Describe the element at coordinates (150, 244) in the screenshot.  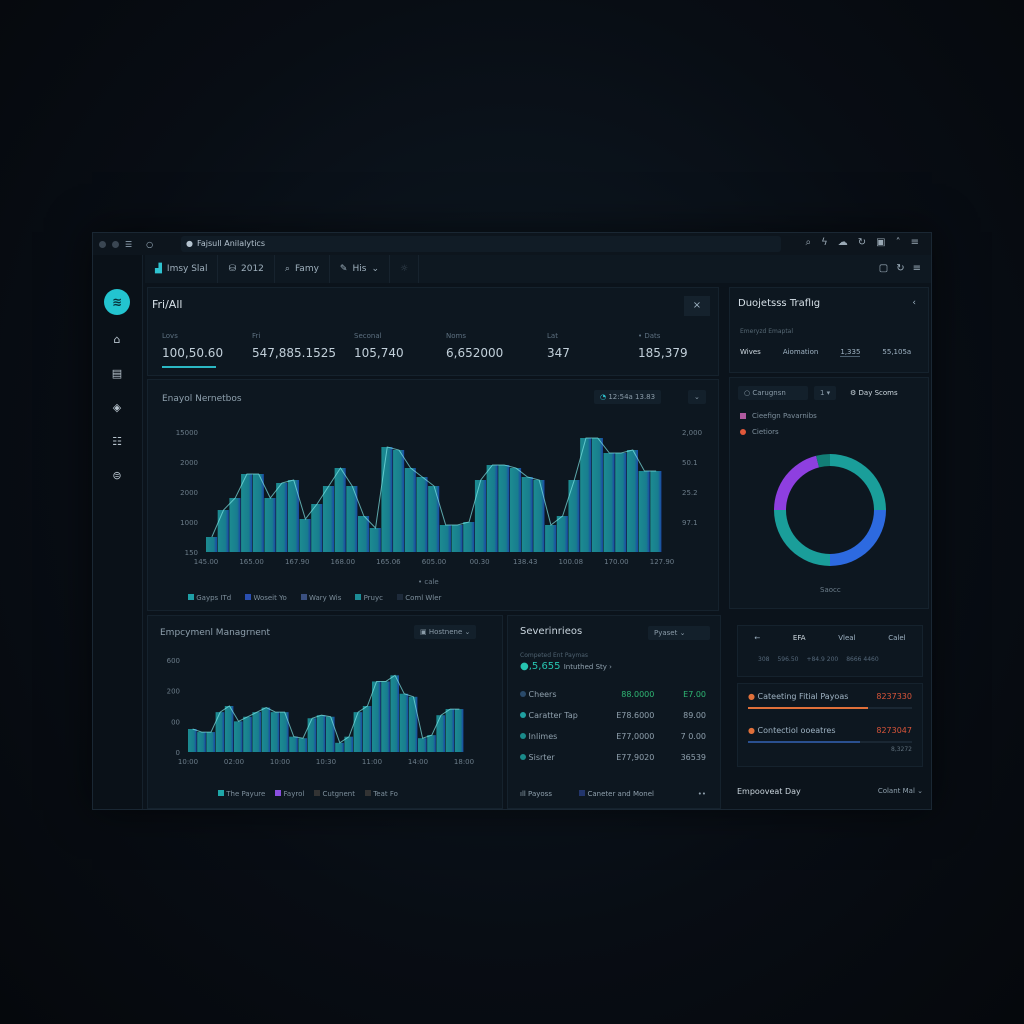
I see `reload-icon: ○` at that location.